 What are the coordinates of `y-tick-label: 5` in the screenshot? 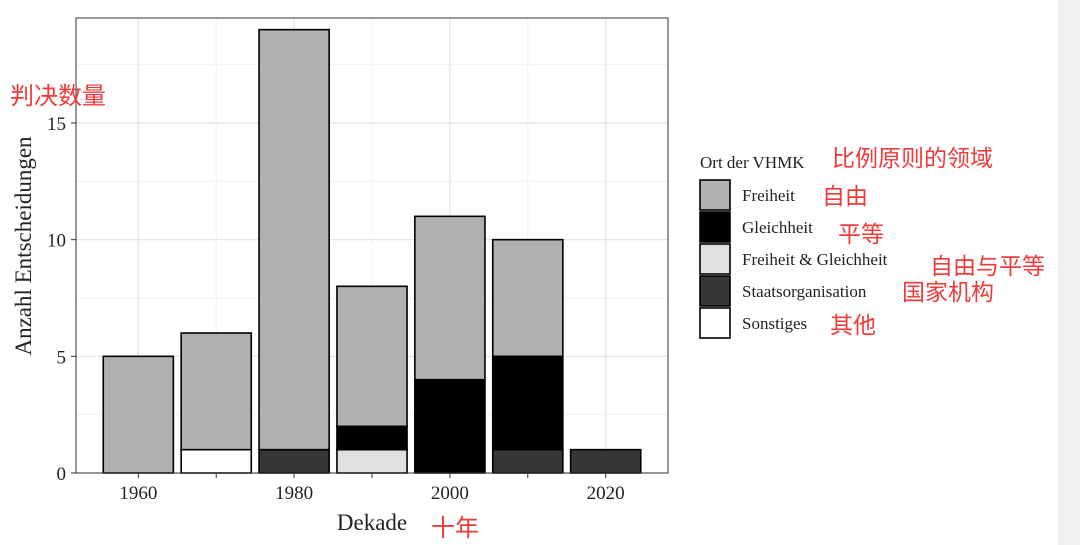 It's located at (62, 357).